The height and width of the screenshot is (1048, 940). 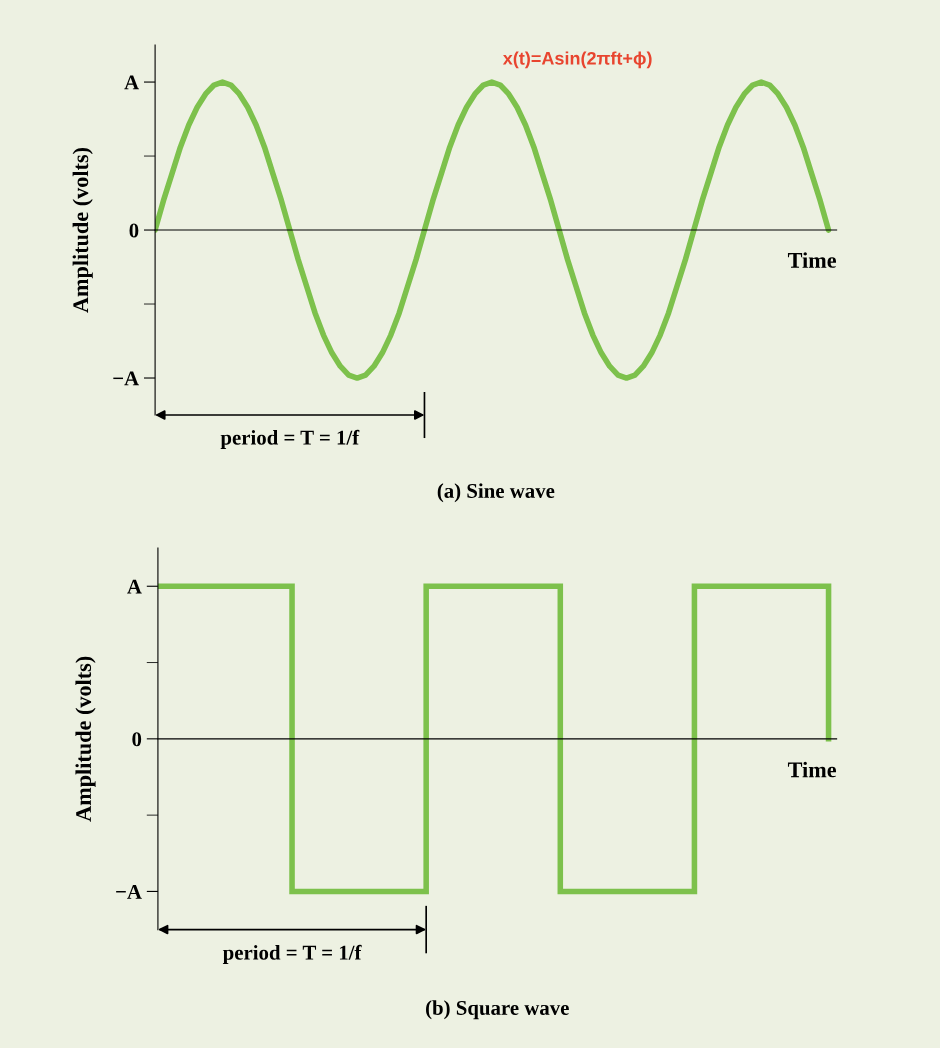 What do you see at coordinates (577, 60) in the screenshot?
I see `text: x(t)=Asin(2πft+ϕ)` at bounding box center [577, 60].